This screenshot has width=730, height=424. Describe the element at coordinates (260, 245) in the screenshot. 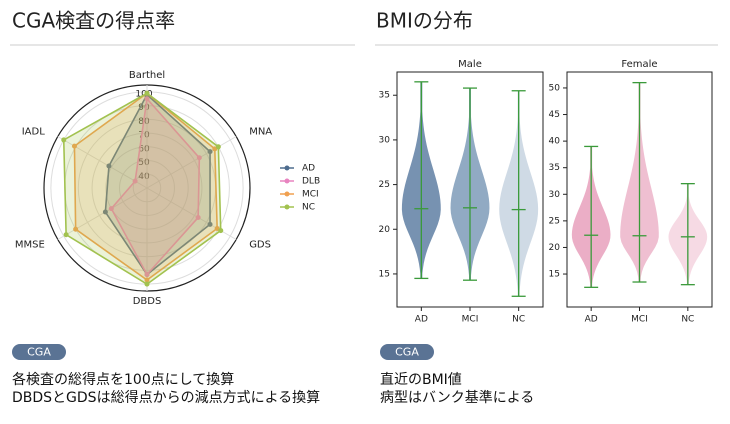

I see `axis-label: GDS` at that location.